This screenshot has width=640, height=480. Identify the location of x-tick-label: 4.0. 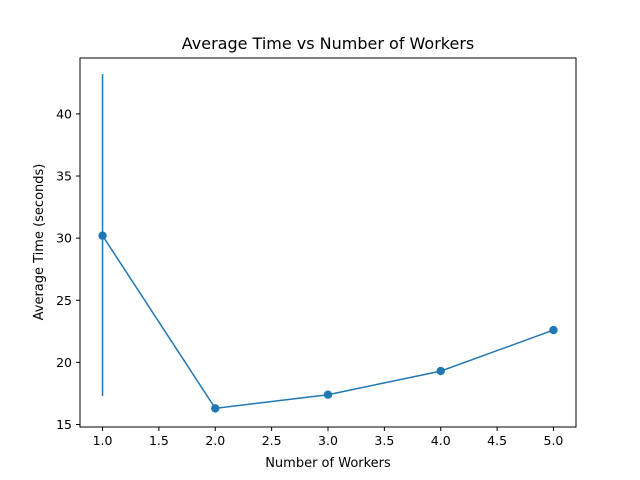
(441, 440).